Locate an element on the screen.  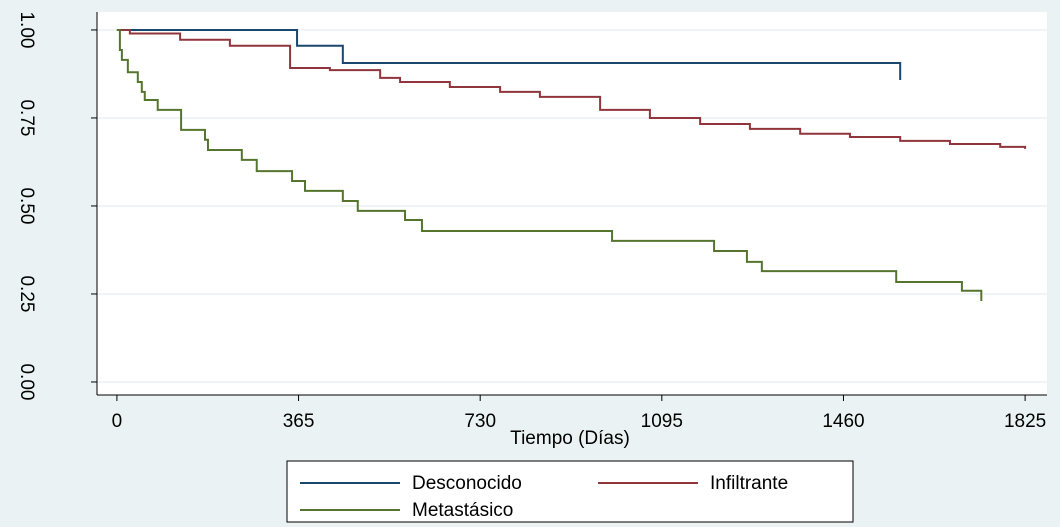
y-tick-label: 1.00 is located at coordinates (26, 29).